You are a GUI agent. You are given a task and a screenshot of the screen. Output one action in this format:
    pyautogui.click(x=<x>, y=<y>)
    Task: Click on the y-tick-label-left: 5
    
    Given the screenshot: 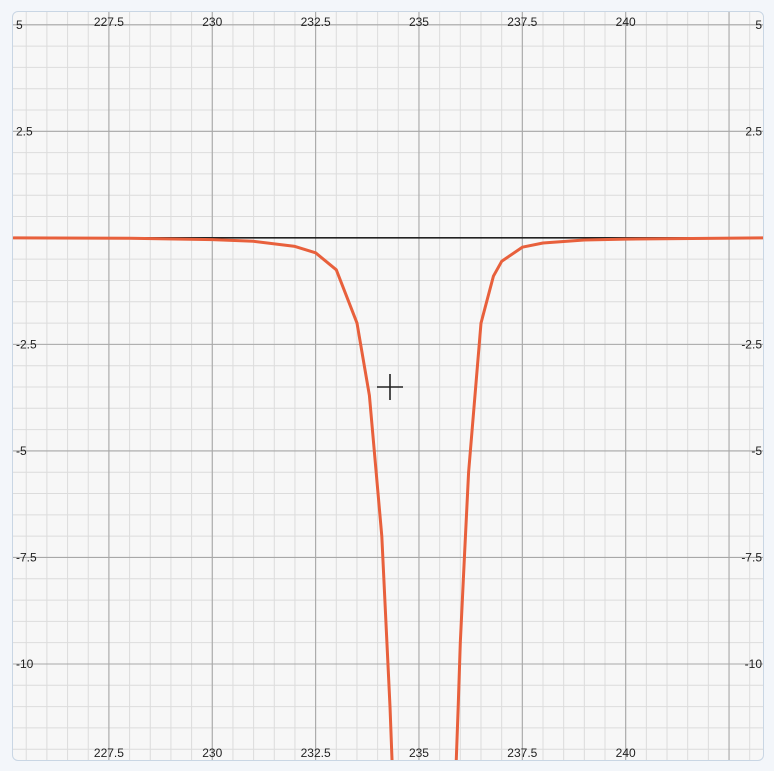 What is the action you would take?
    pyautogui.click(x=19, y=25)
    